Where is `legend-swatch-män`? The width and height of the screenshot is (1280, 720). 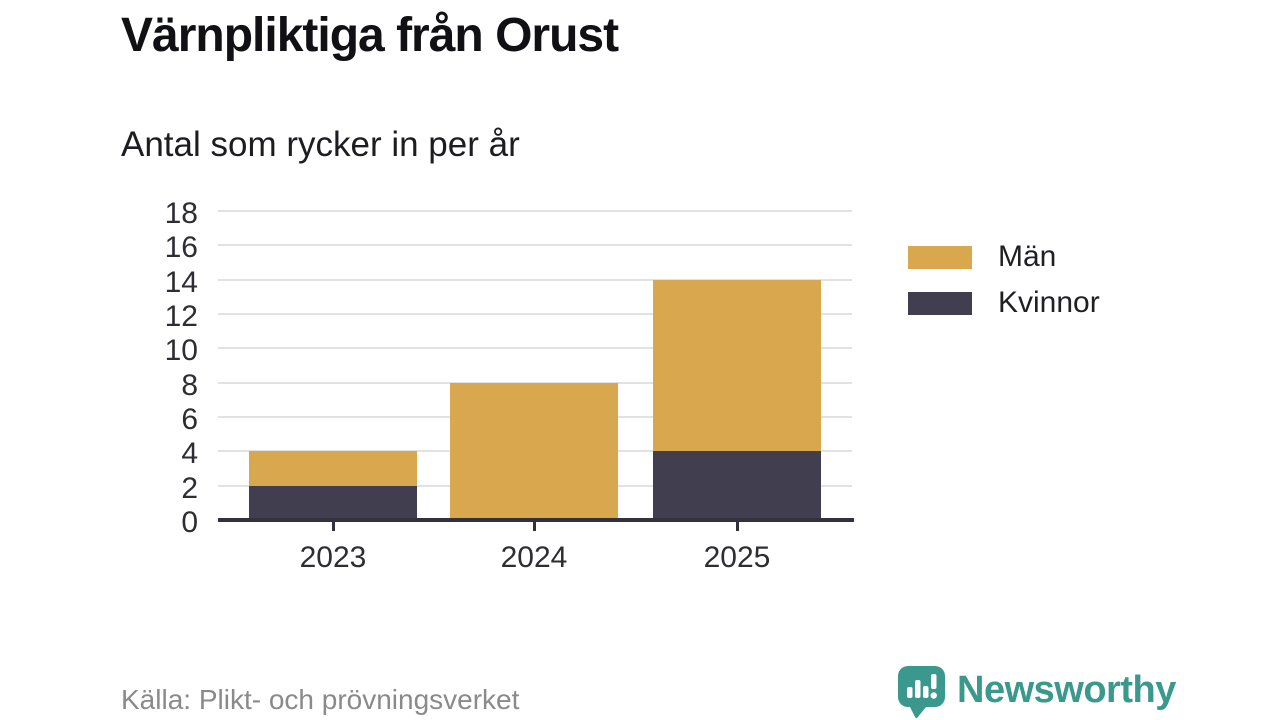 legend-swatch-män is located at coordinates (940, 257).